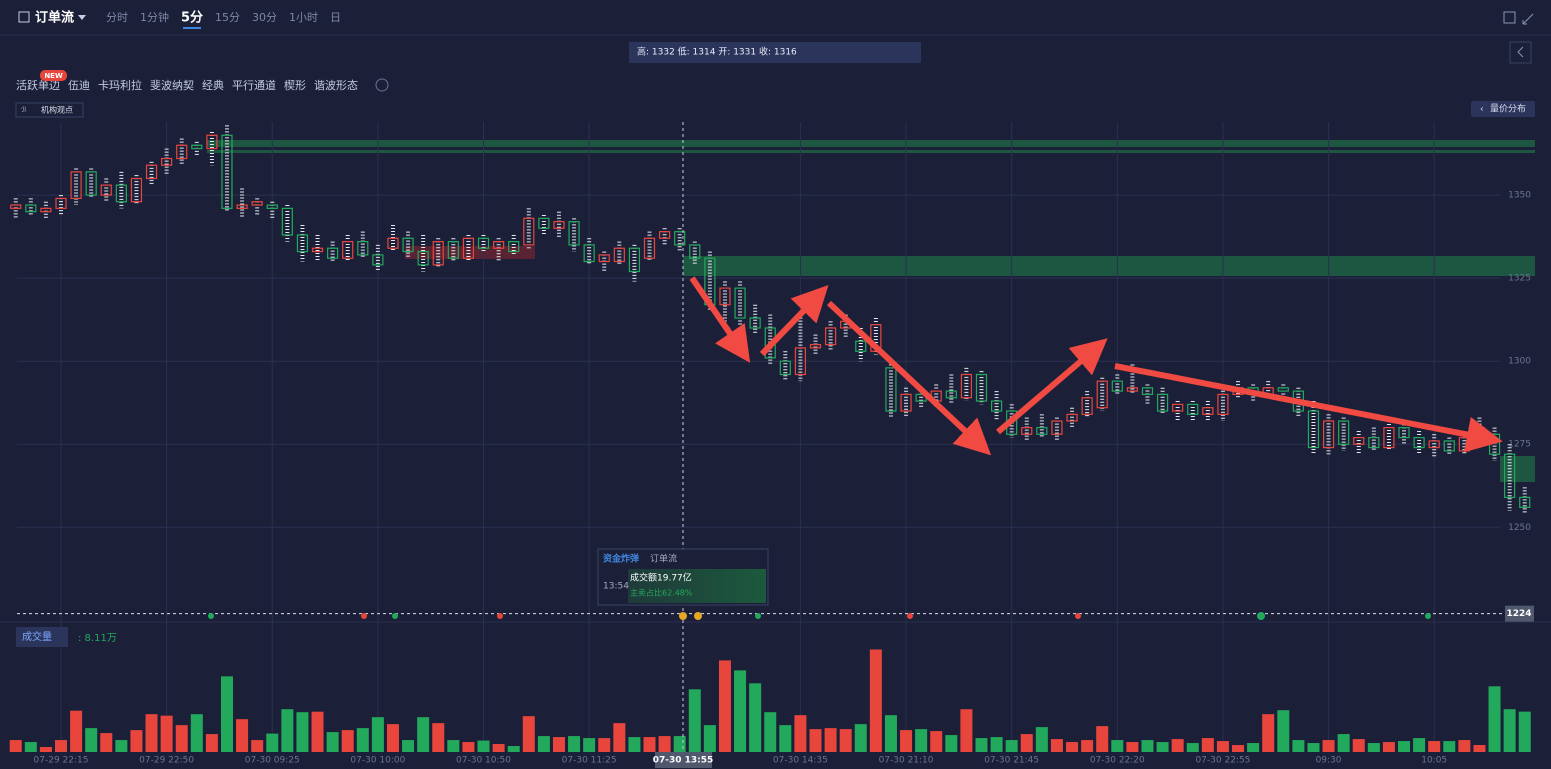 The width and height of the screenshot is (1551, 769). What do you see at coordinates (663, 559) in the screenshot?
I see `tooltip-tab: 订单流` at bounding box center [663, 559].